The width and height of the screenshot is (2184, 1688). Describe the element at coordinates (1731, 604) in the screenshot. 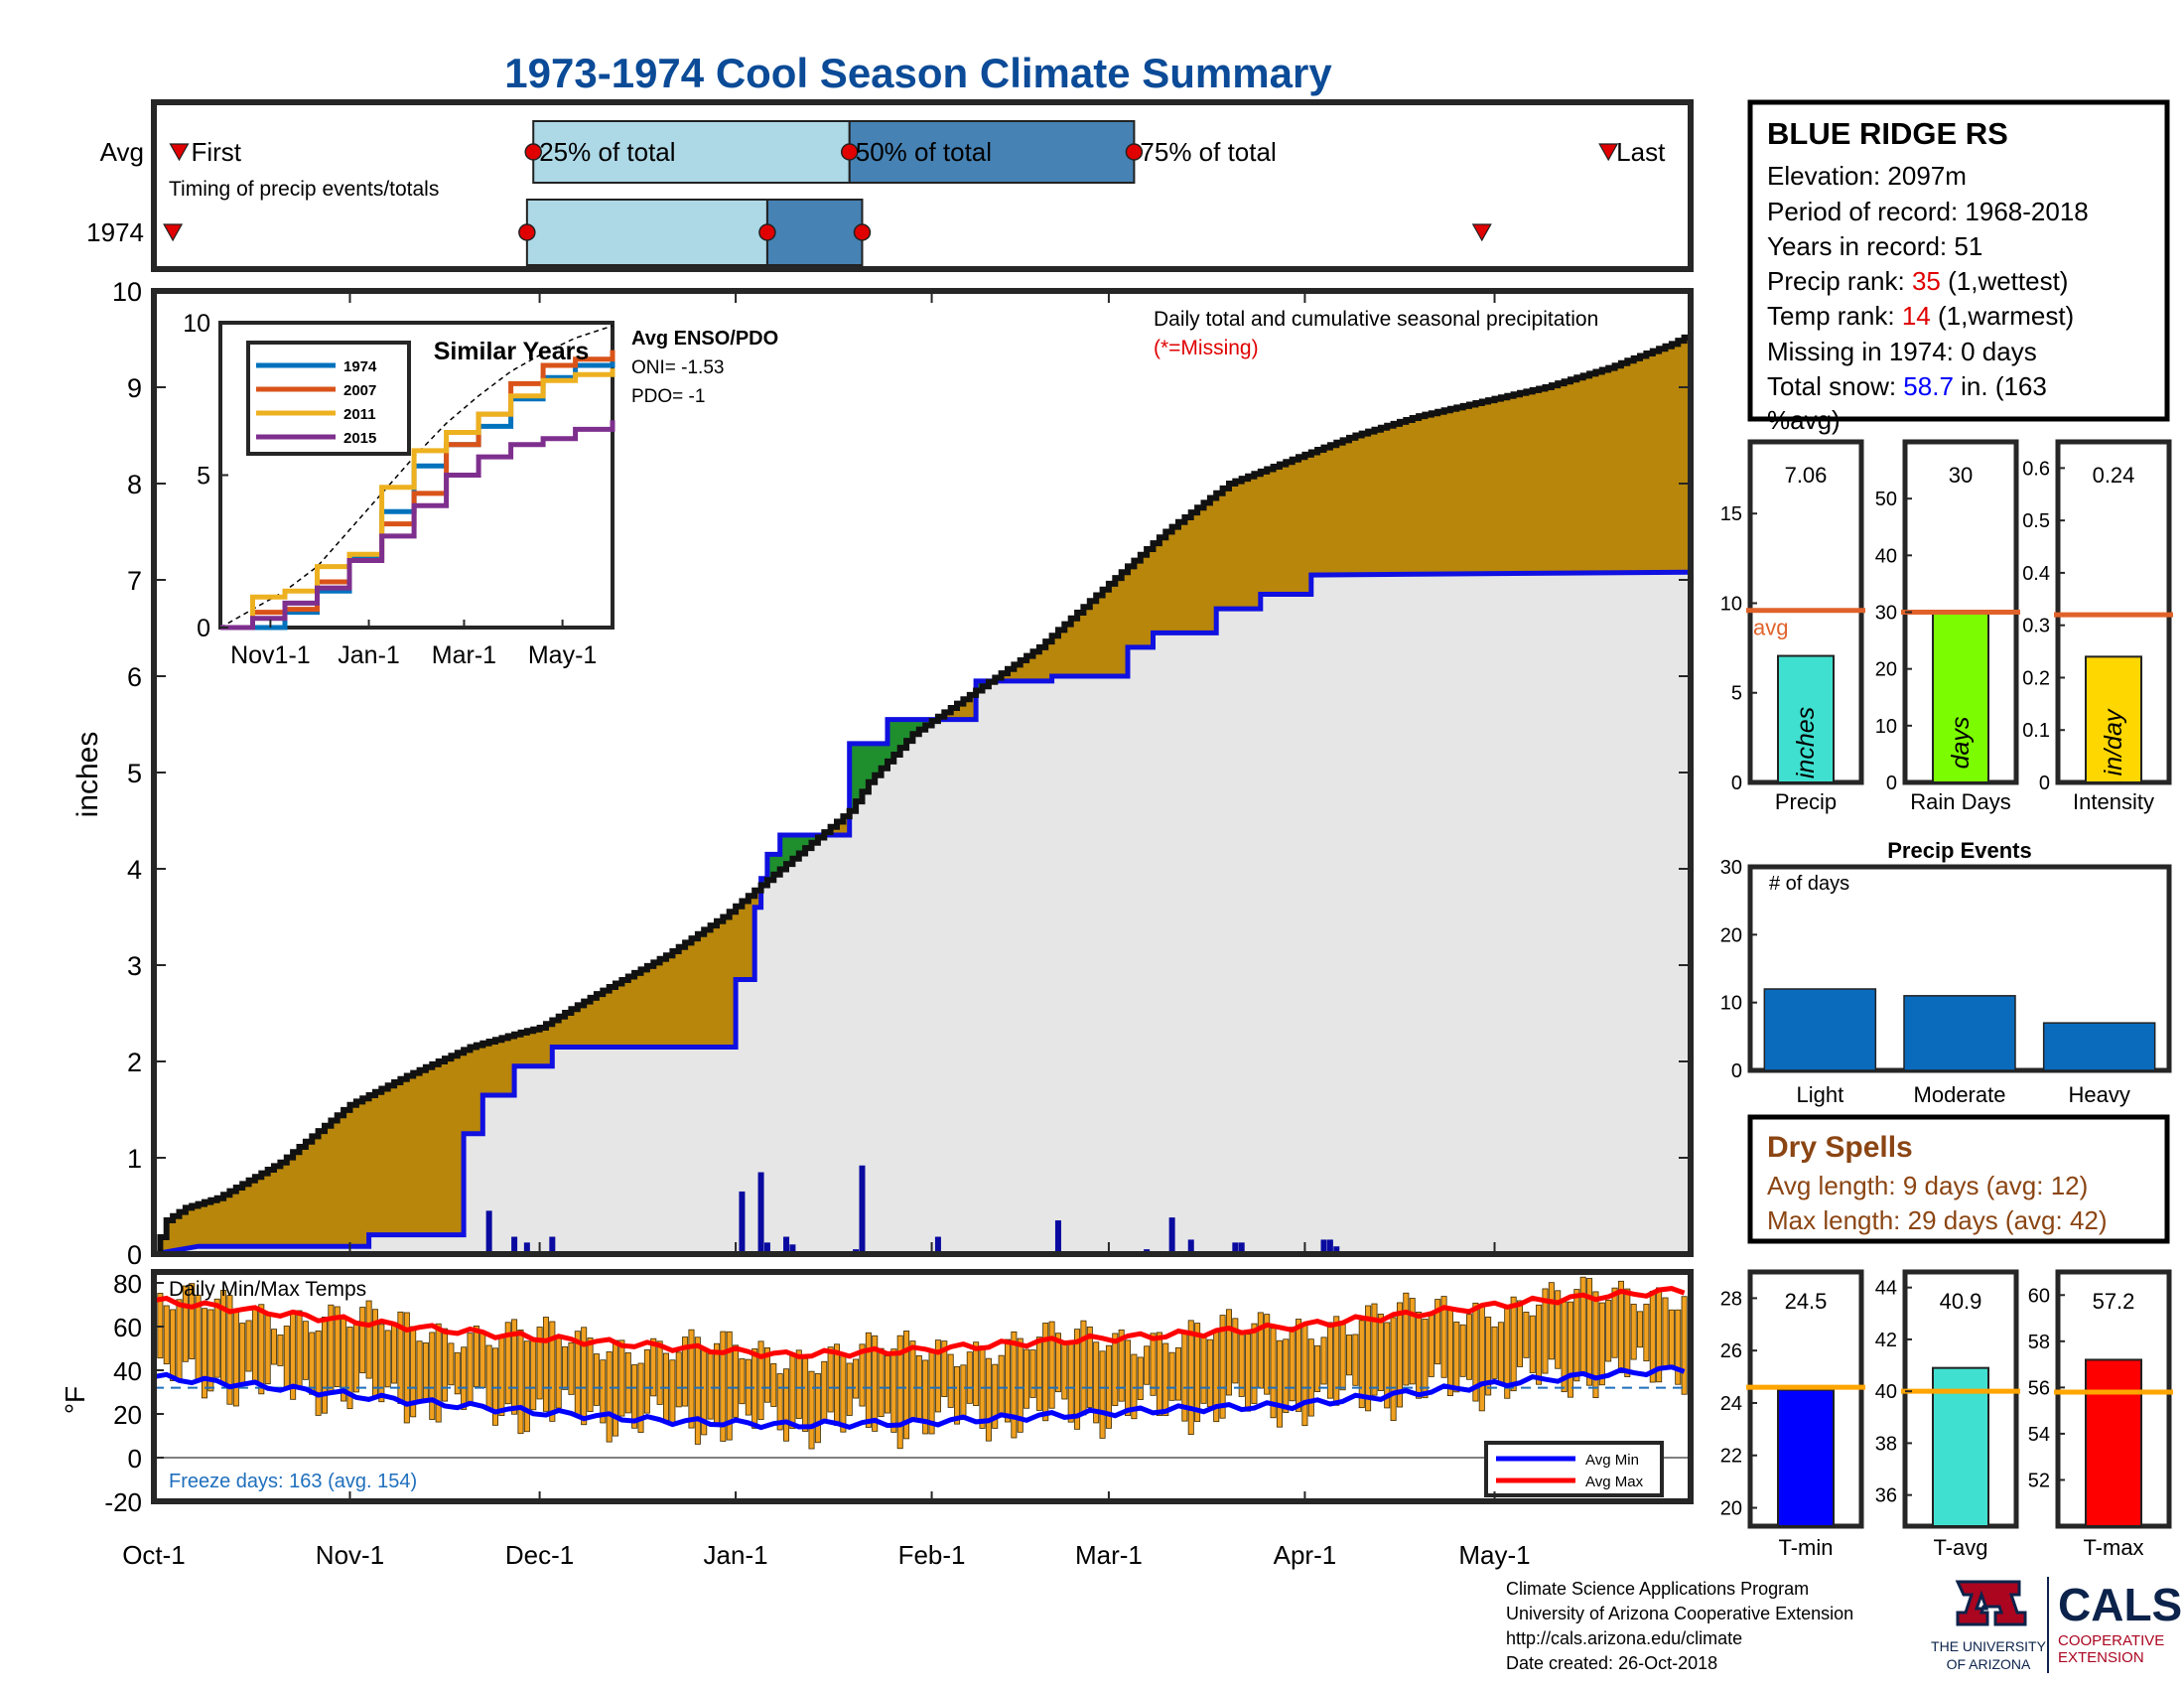

I see `summary-y-tick-label: 10` at that location.